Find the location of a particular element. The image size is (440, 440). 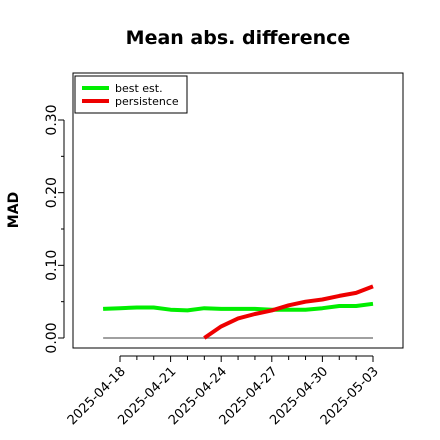

legend: best est.persistence is located at coordinates (131, 94).